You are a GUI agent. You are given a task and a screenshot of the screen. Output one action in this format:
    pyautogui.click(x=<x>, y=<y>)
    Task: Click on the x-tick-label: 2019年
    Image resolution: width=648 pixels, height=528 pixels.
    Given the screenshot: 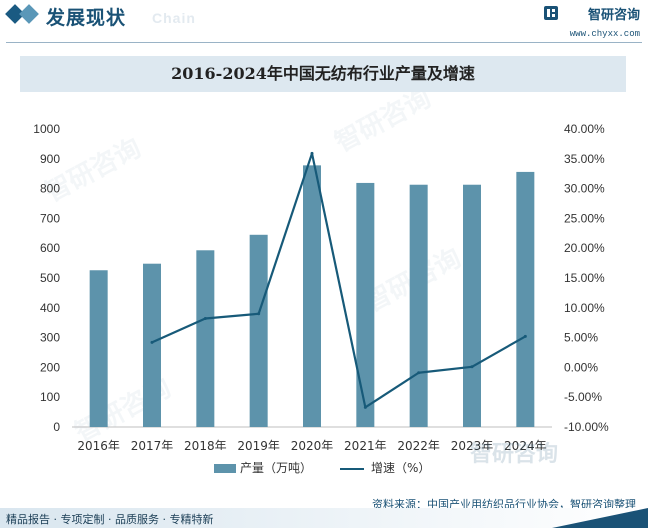 What is the action you would take?
    pyautogui.click(x=258, y=444)
    